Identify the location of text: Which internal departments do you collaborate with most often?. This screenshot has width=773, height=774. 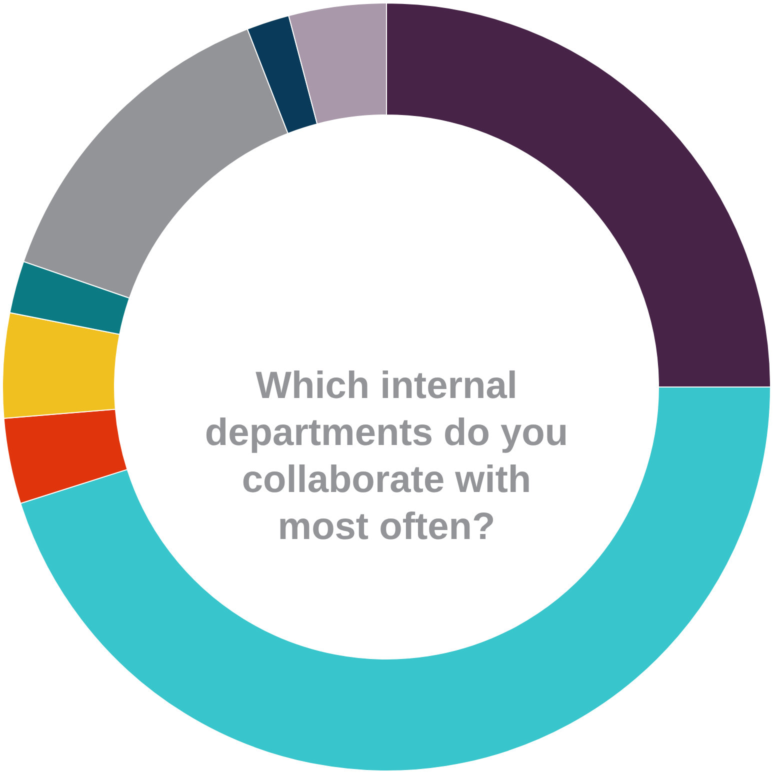
(386, 456).